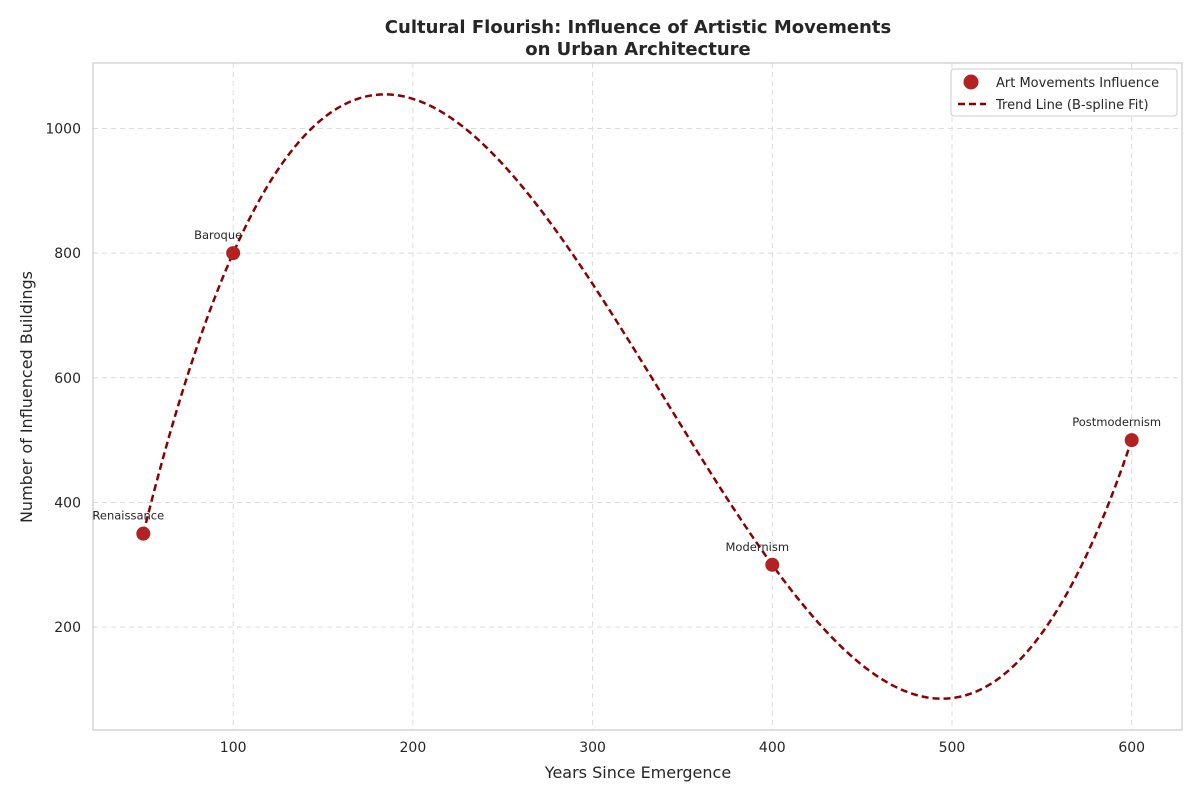 This screenshot has height=804, width=1200. What do you see at coordinates (971, 82) in the screenshot?
I see `legend-marker-scatter` at bounding box center [971, 82].